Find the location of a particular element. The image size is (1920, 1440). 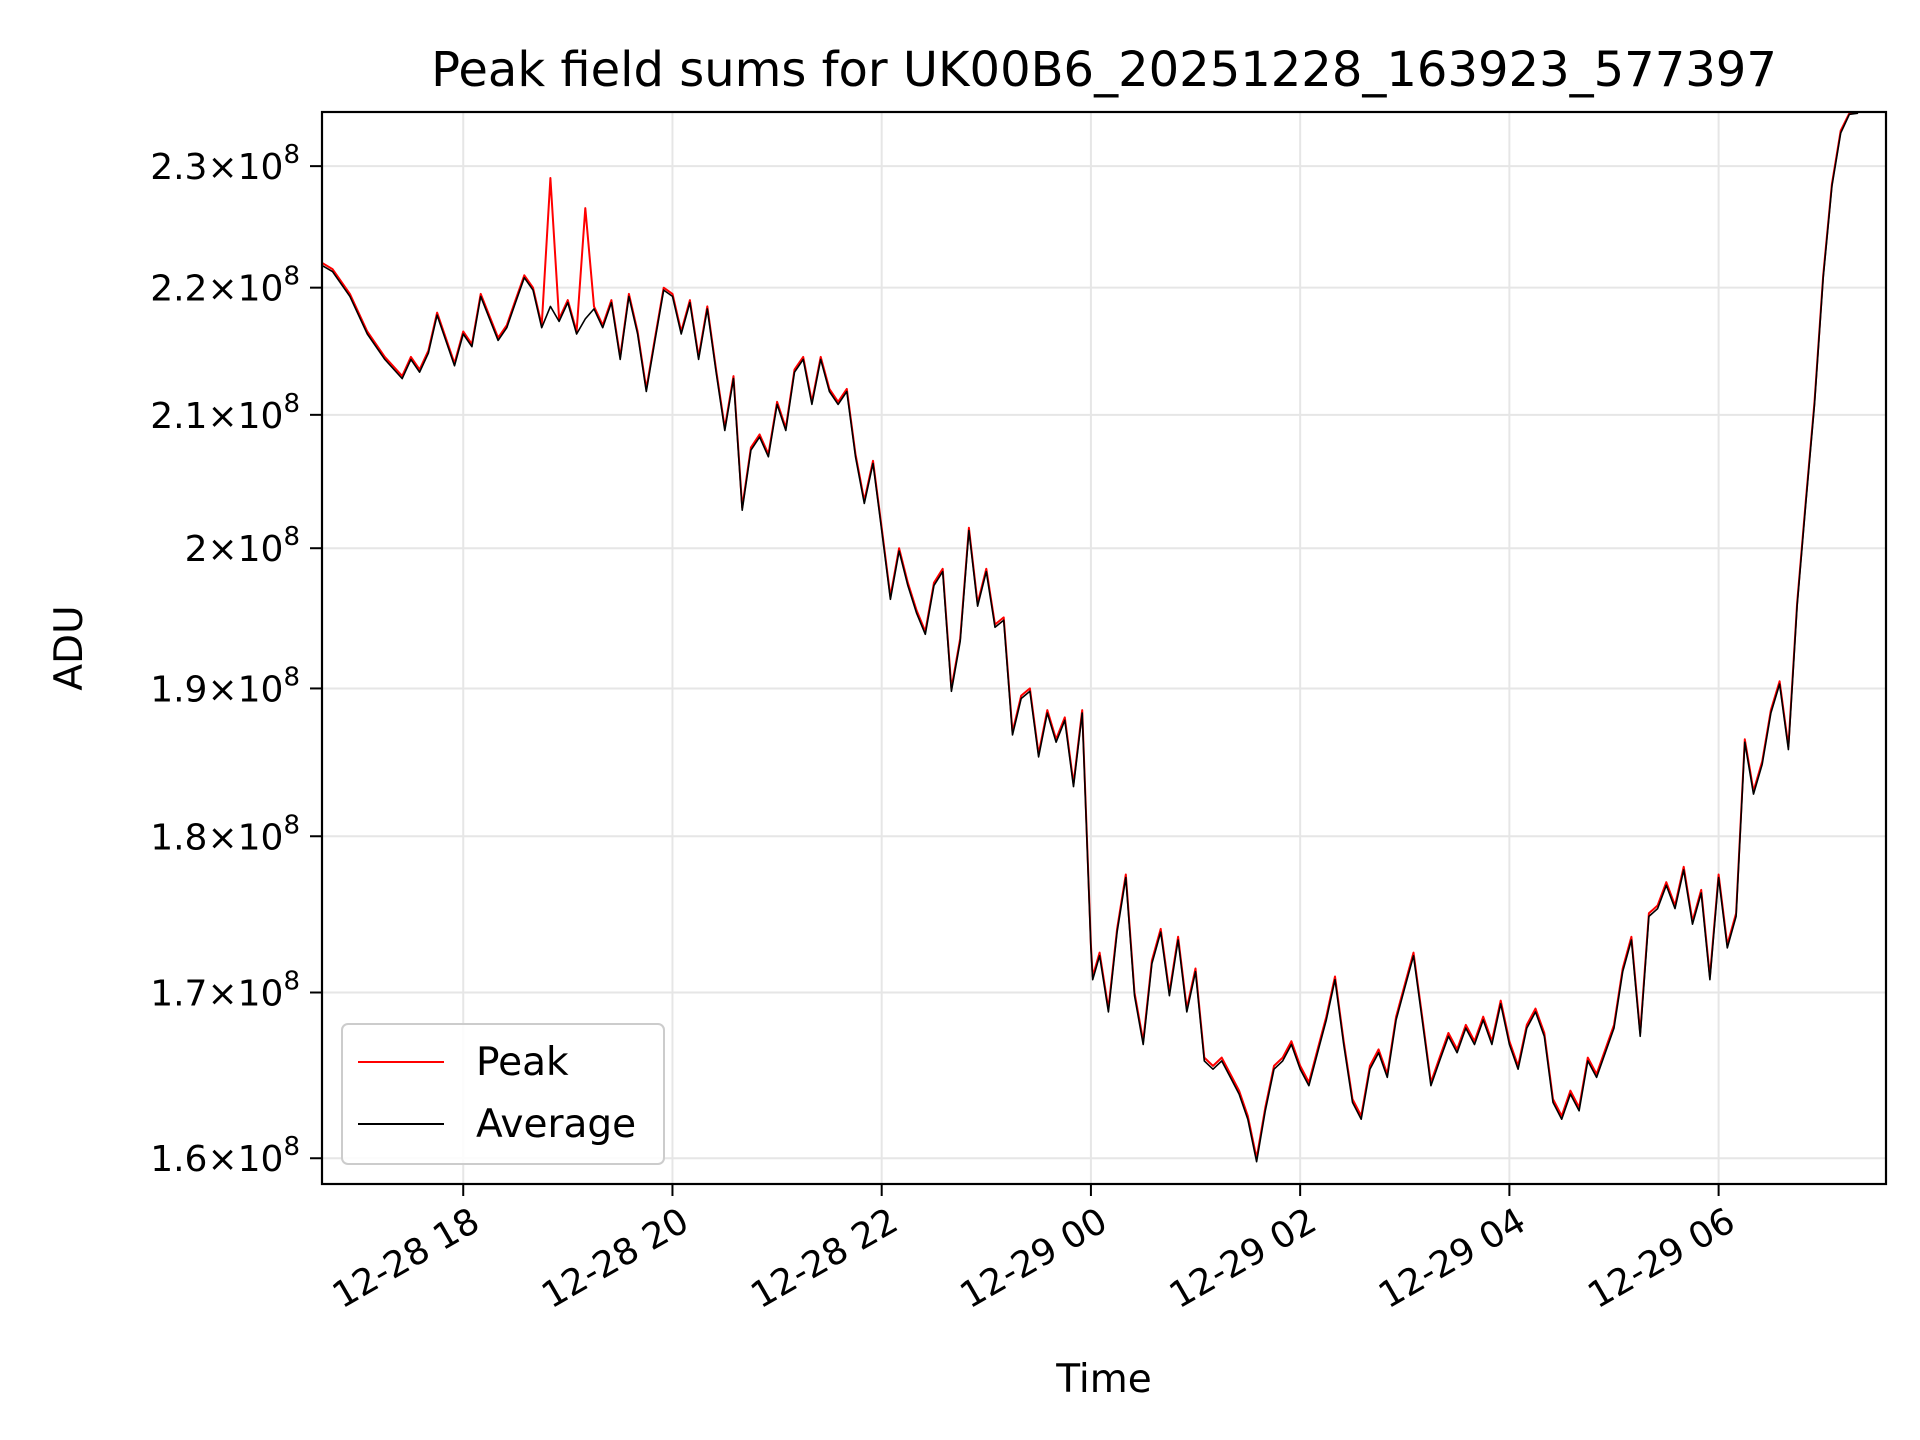

legend-label-peak: Peak is located at coordinates (522, 1062).